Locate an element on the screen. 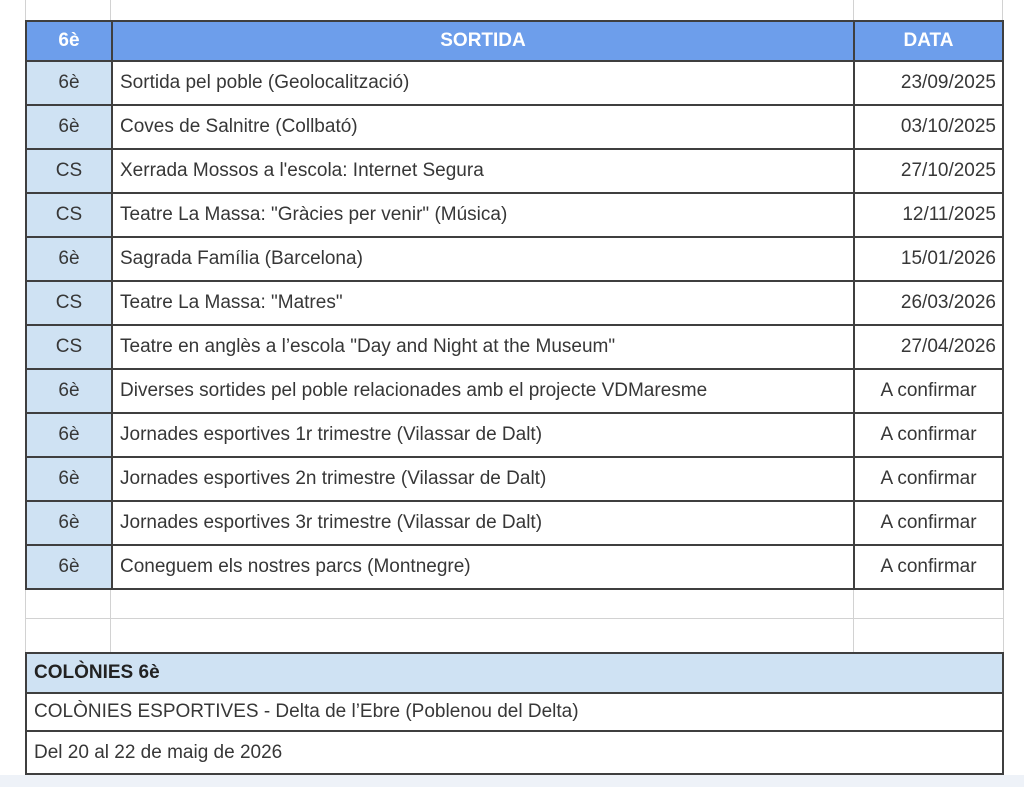 The height and width of the screenshot is (787, 1024). sortida-cell: Coves de Salnitre (Collbató) is located at coordinates (482, 127).